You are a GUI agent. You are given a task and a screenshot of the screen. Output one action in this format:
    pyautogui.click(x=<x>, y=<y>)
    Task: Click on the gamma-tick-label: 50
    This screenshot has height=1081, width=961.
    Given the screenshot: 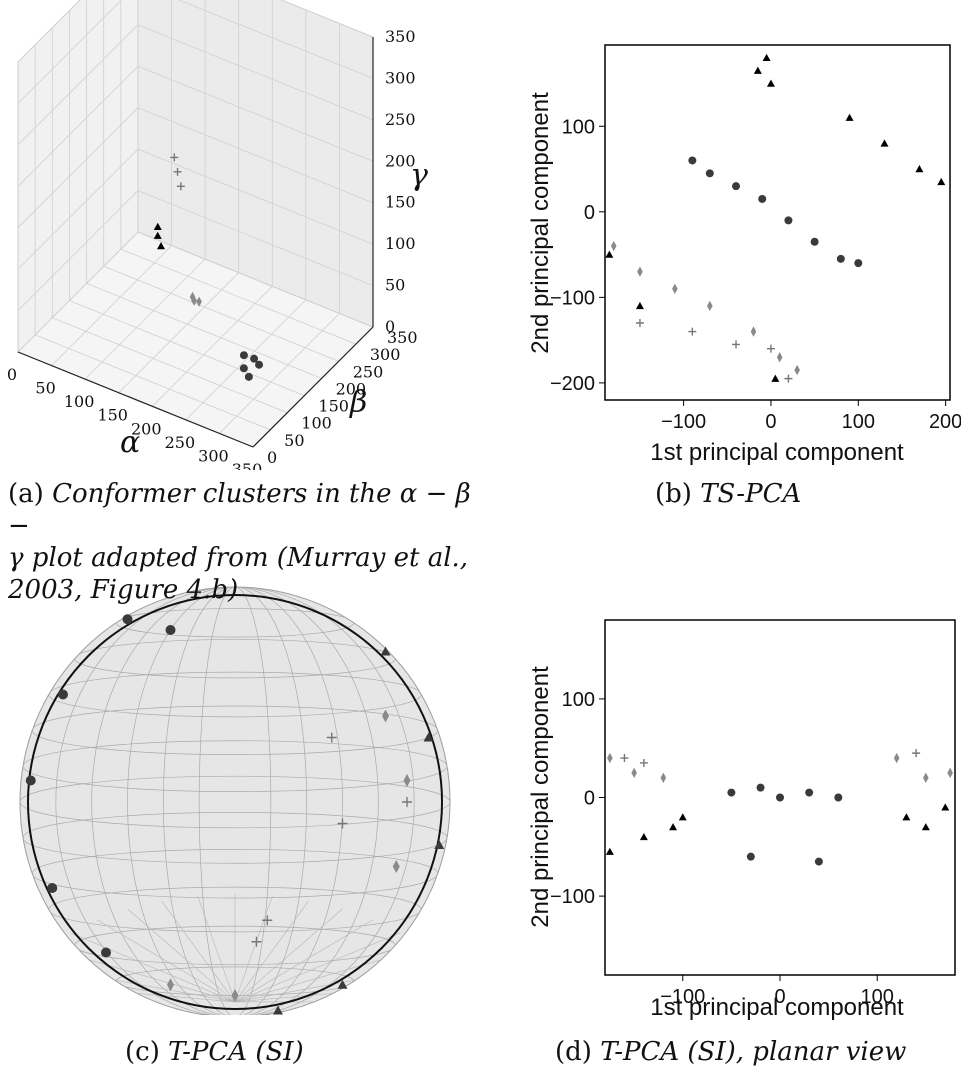 What is the action you would take?
    pyautogui.click(x=395, y=285)
    